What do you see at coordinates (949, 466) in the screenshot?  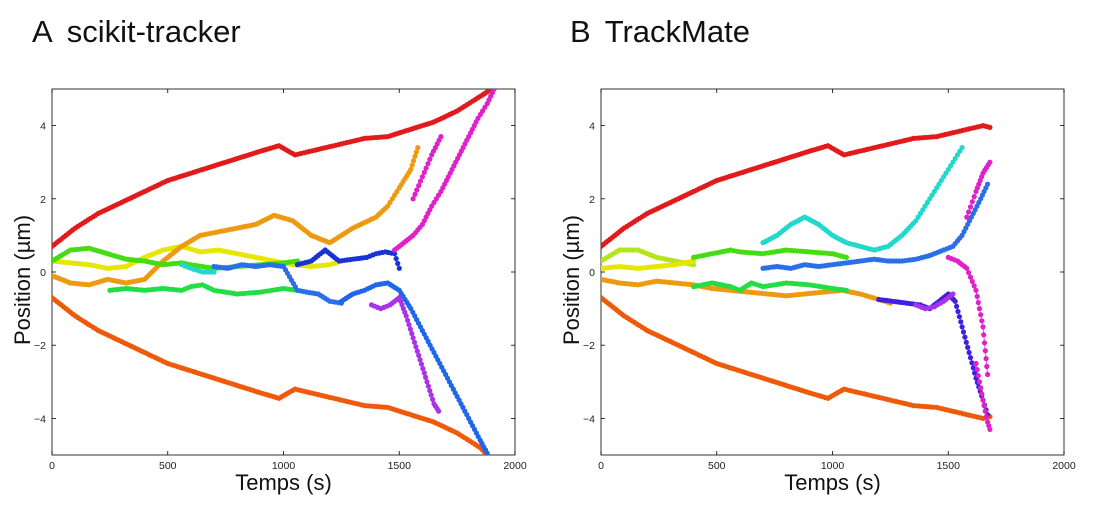 I see `x-tick-label: 1500` at bounding box center [949, 466].